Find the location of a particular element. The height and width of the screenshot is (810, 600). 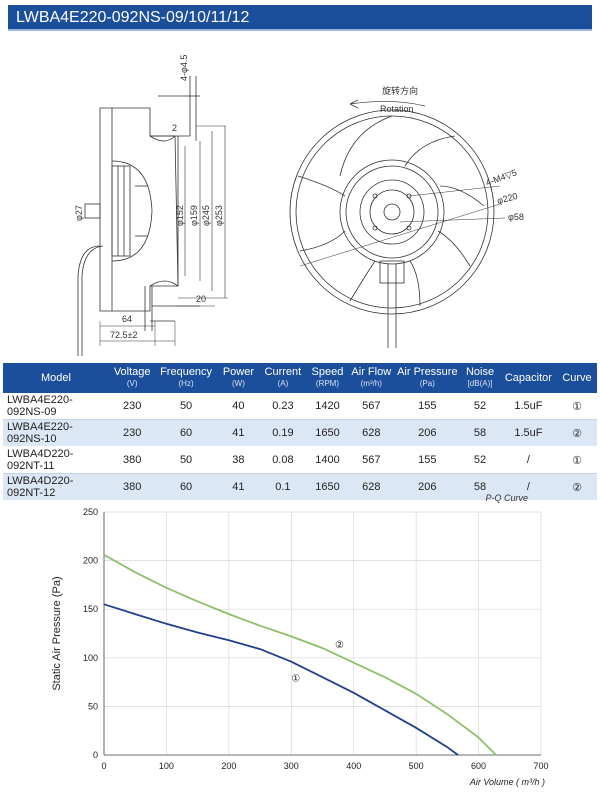

y-tick-label: 100 is located at coordinates (90, 658).